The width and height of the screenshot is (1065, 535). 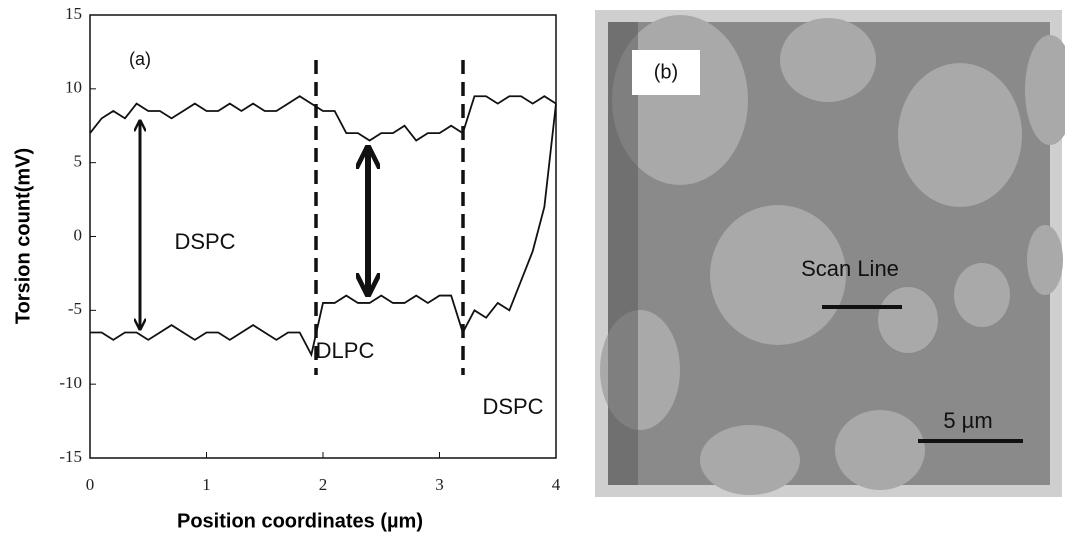 I want to click on y-tick-label: 0, so click(x=78, y=234).